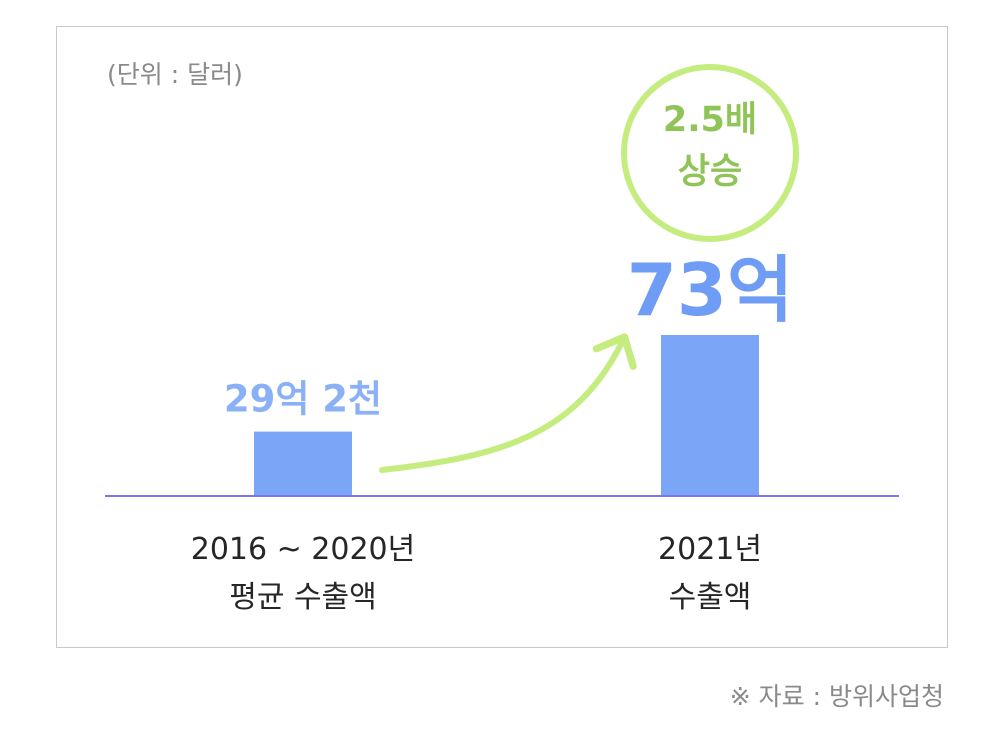 The height and width of the screenshot is (742, 984). I want to click on value-label-1: 29억 2천, so click(303, 399).